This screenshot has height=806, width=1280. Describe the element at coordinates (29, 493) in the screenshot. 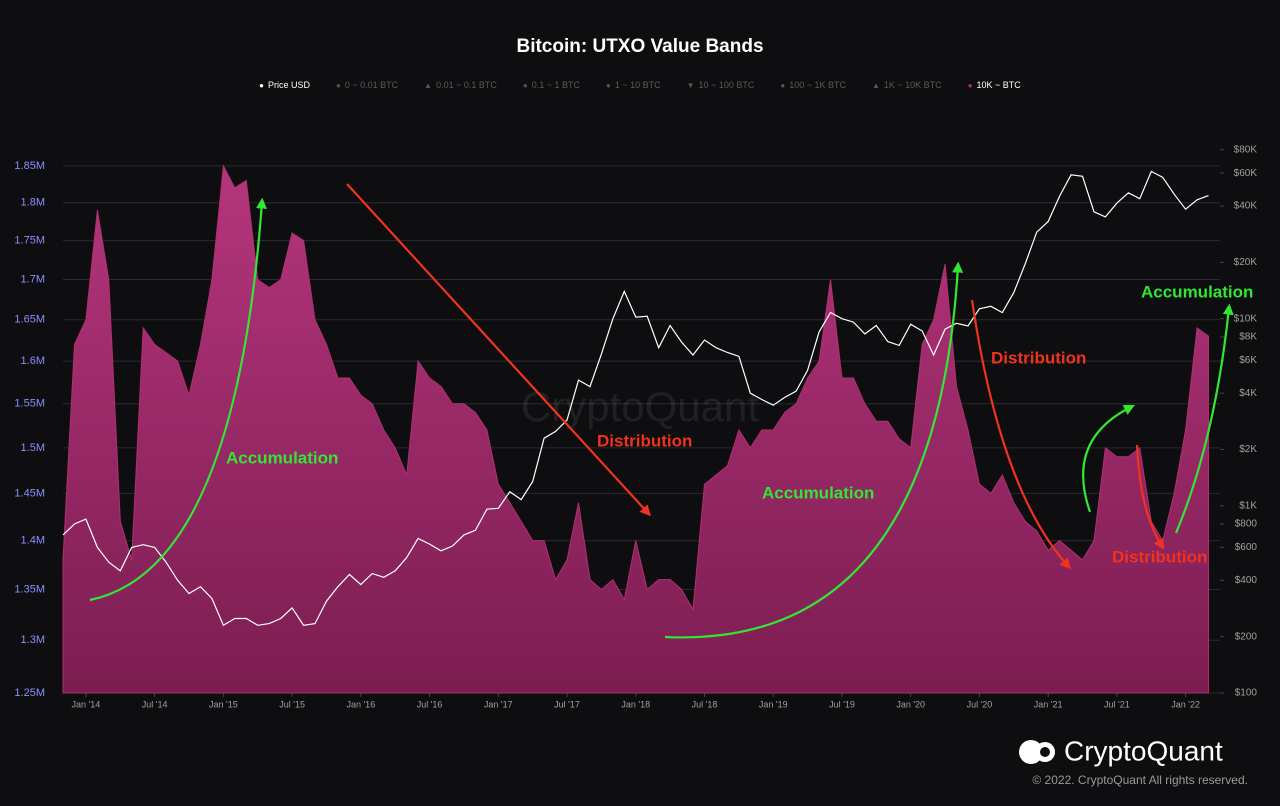

I see `y-tick-label: 1.45M` at that location.